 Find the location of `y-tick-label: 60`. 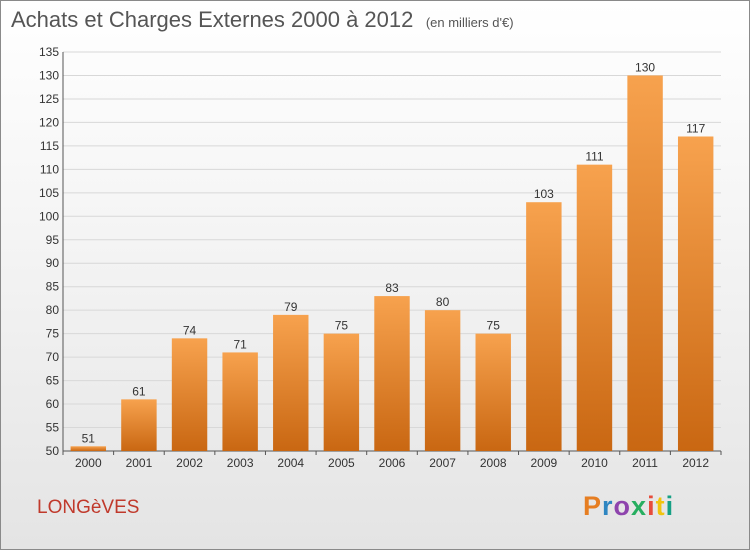

y-tick-label: 60 is located at coordinates (53, 404).